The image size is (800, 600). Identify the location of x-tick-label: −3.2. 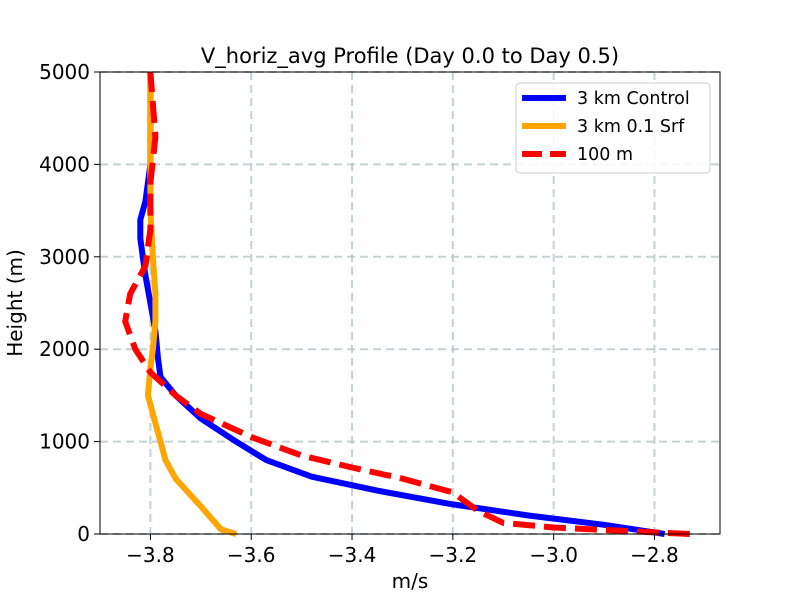
(453, 555).